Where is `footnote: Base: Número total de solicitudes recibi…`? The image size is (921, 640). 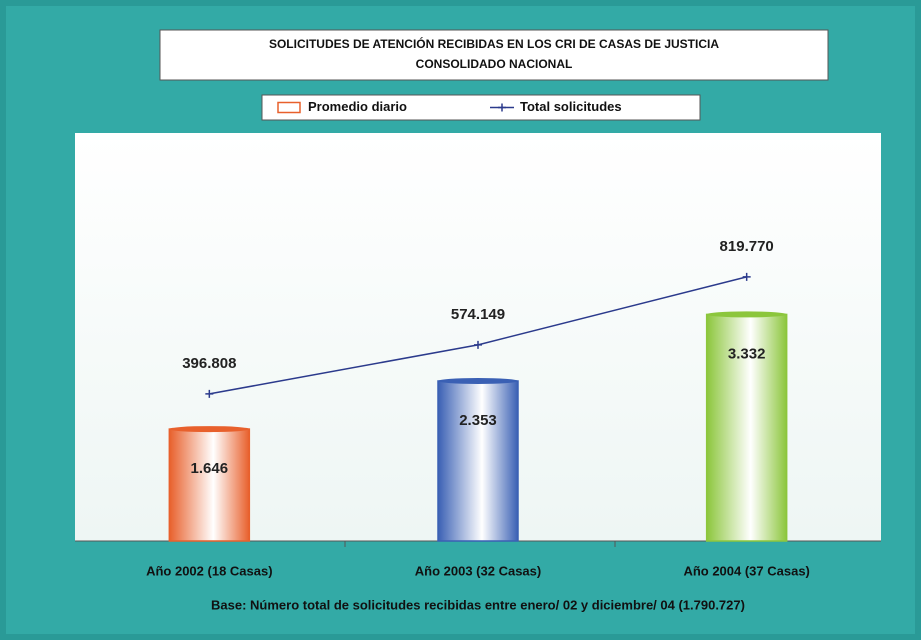 footnote: Base: Número total de solicitudes recibi… is located at coordinates (478, 604).